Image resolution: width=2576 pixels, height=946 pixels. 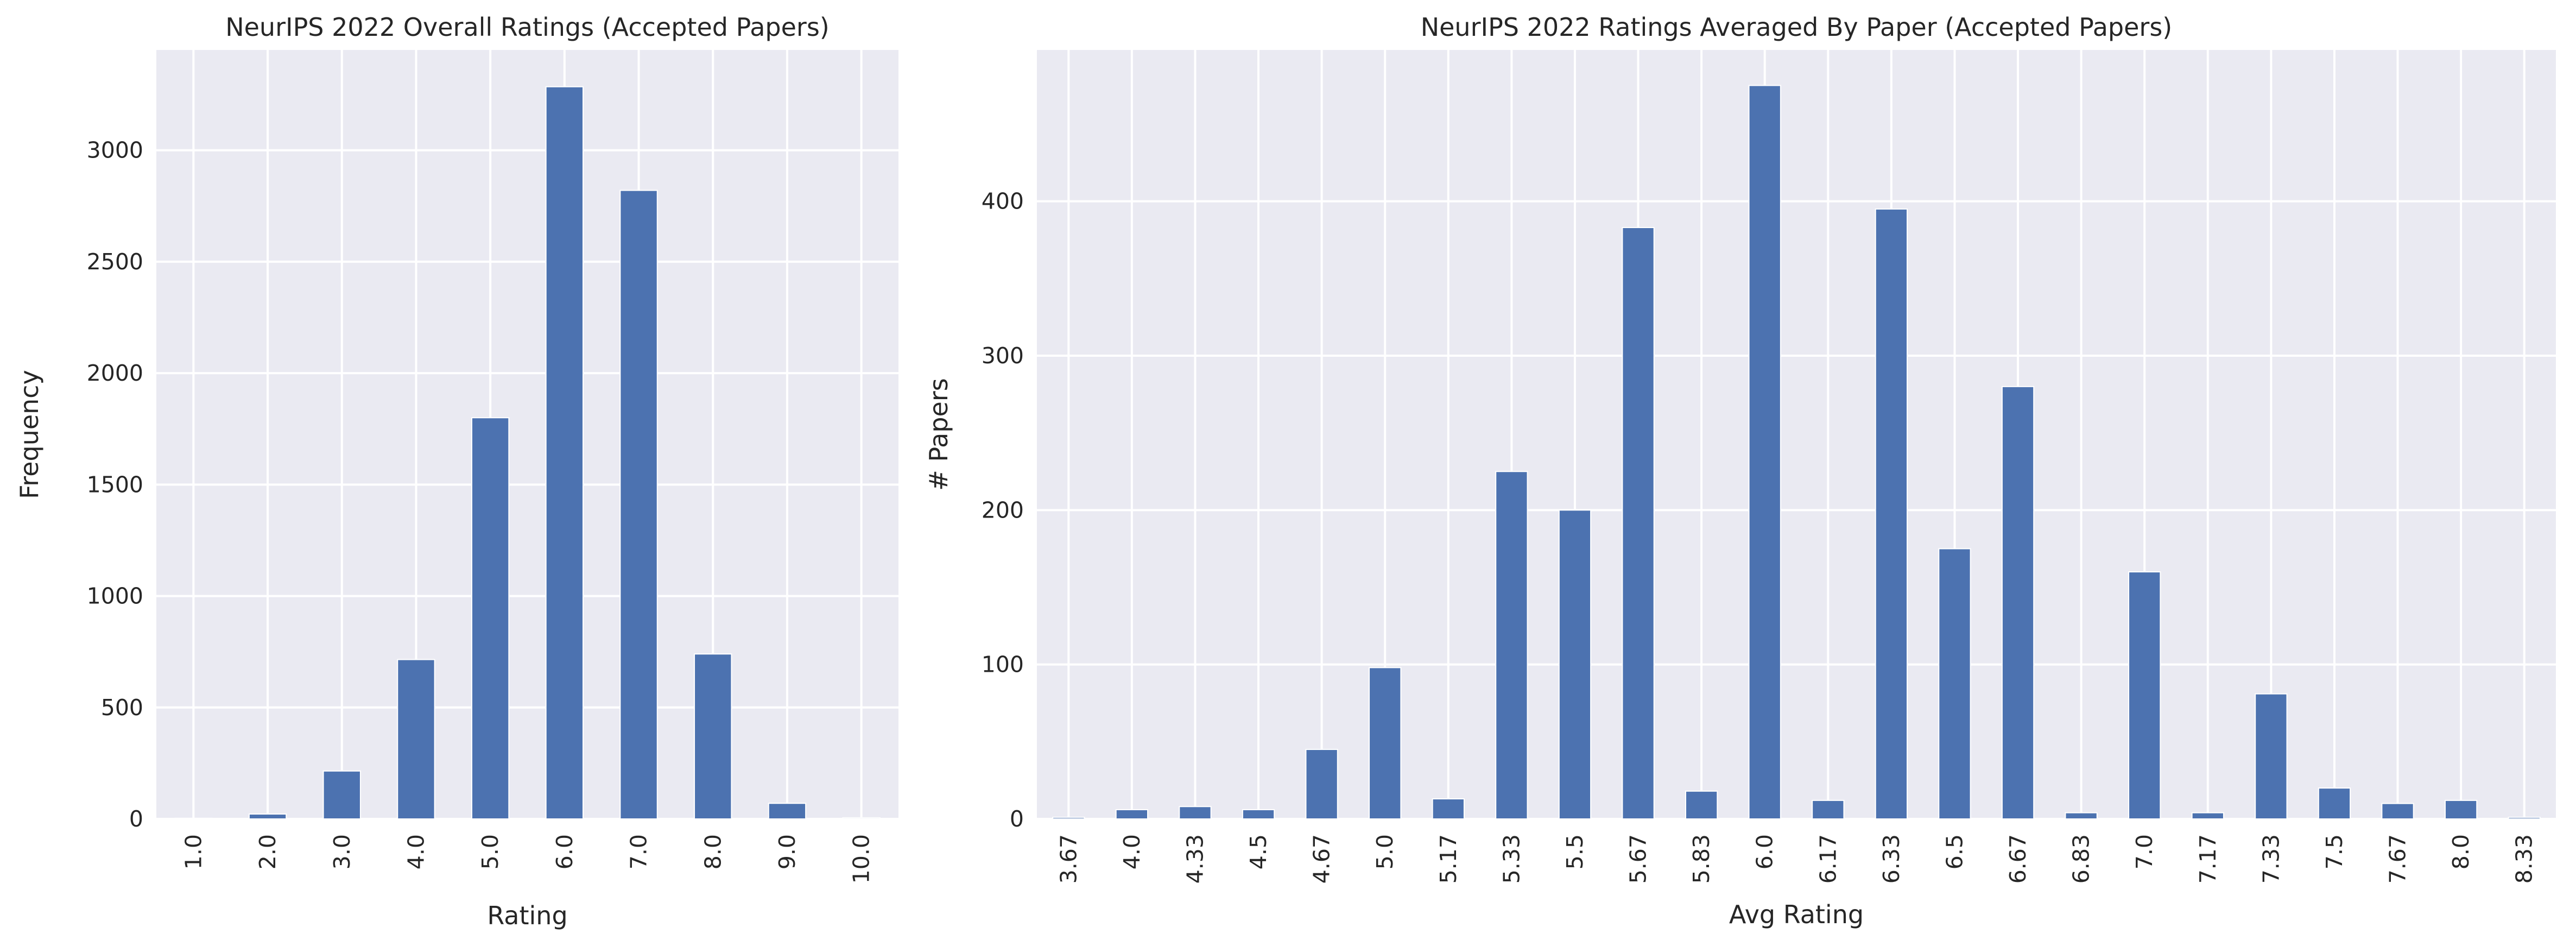 I want to click on averaged-ratings-x-tick-label: 6.17, so click(x=1828, y=859).